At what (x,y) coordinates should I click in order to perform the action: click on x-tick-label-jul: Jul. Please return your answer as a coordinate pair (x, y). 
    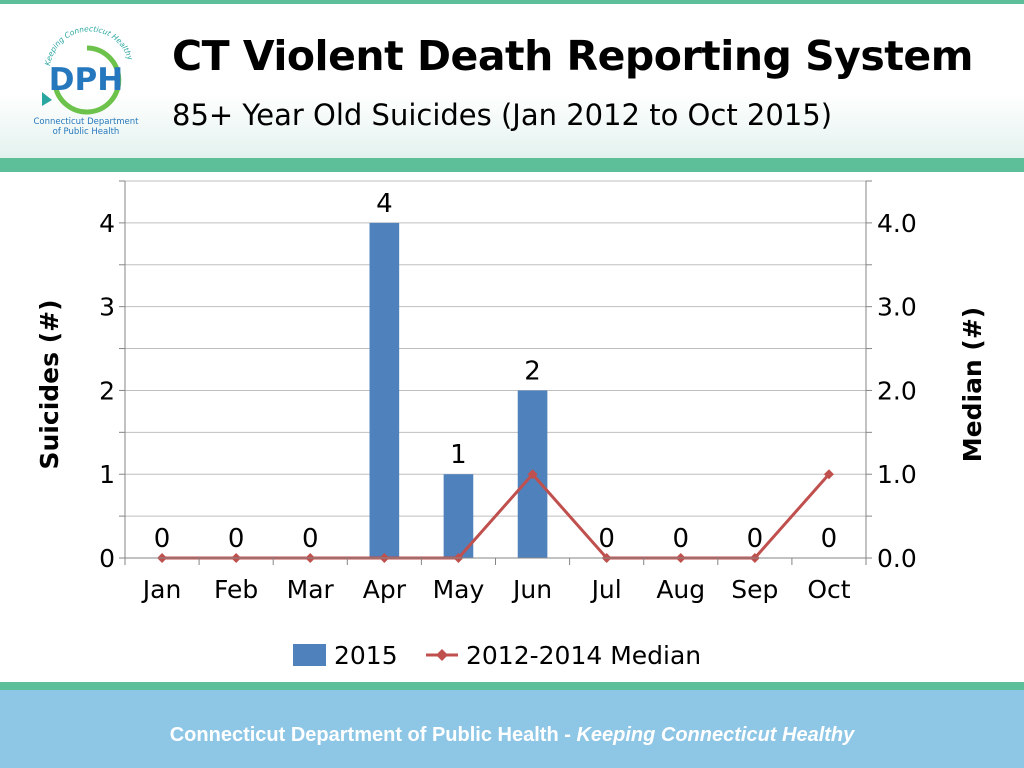
    Looking at the image, I should click on (606, 589).